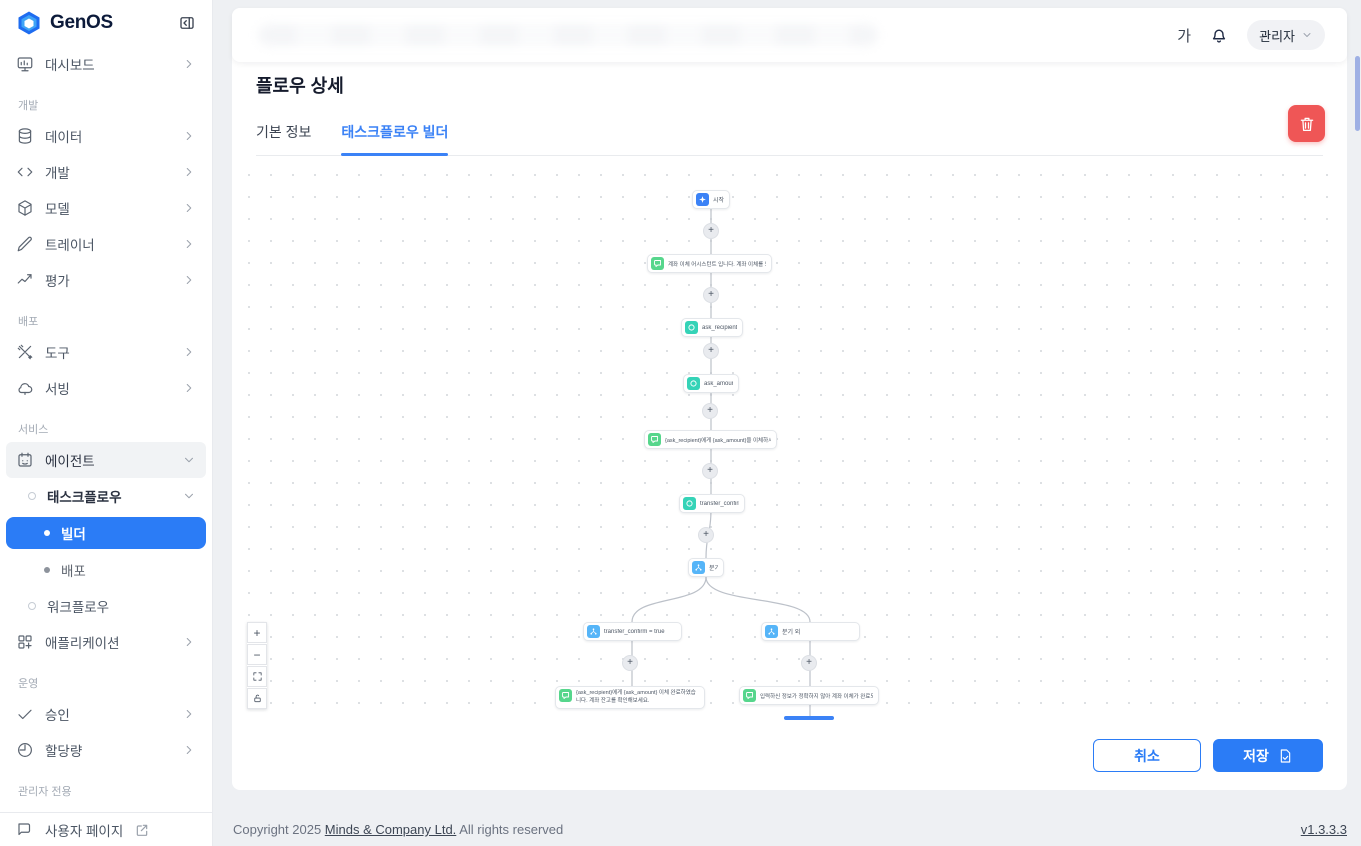  What do you see at coordinates (257, 632) in the screenshot?
I see `zoom-in-button: +` at bounding box center [257, 632].